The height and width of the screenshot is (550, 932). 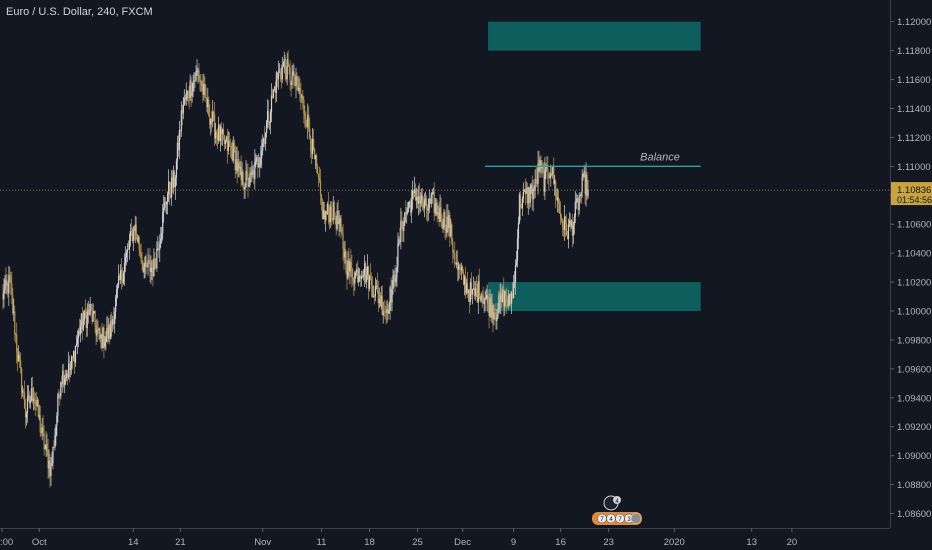 What do you see at coordinates (636, 518) in the screenshot?
I see `event-flag-icon` at bounding box center [636, 518].